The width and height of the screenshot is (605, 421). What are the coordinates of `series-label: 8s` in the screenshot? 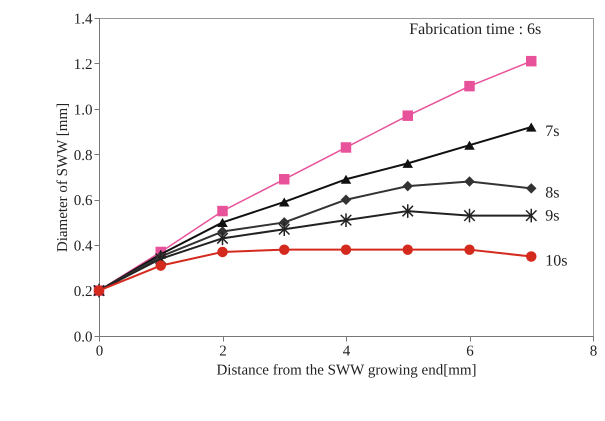 It's located at (552, 193).